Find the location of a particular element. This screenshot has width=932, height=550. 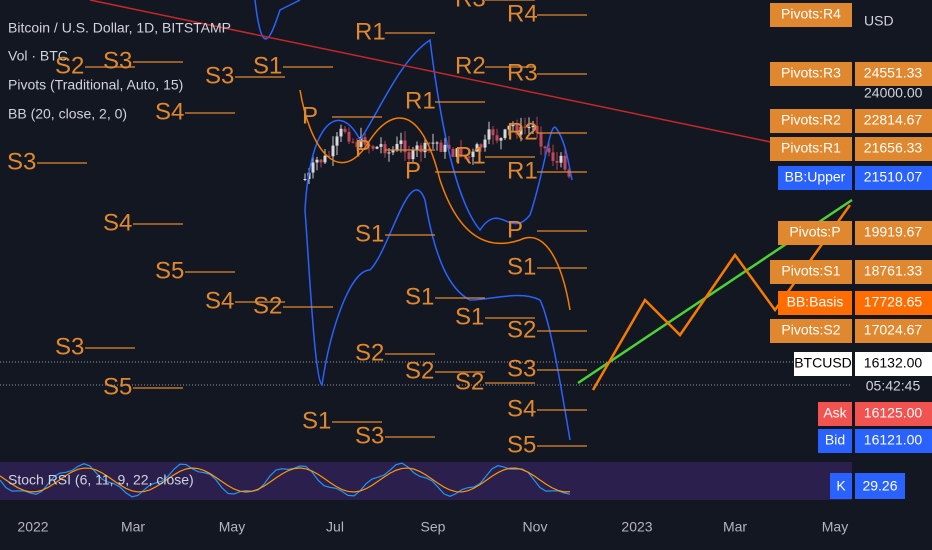

price-label-name: BB:Basis is located at coordinates (815, 302).